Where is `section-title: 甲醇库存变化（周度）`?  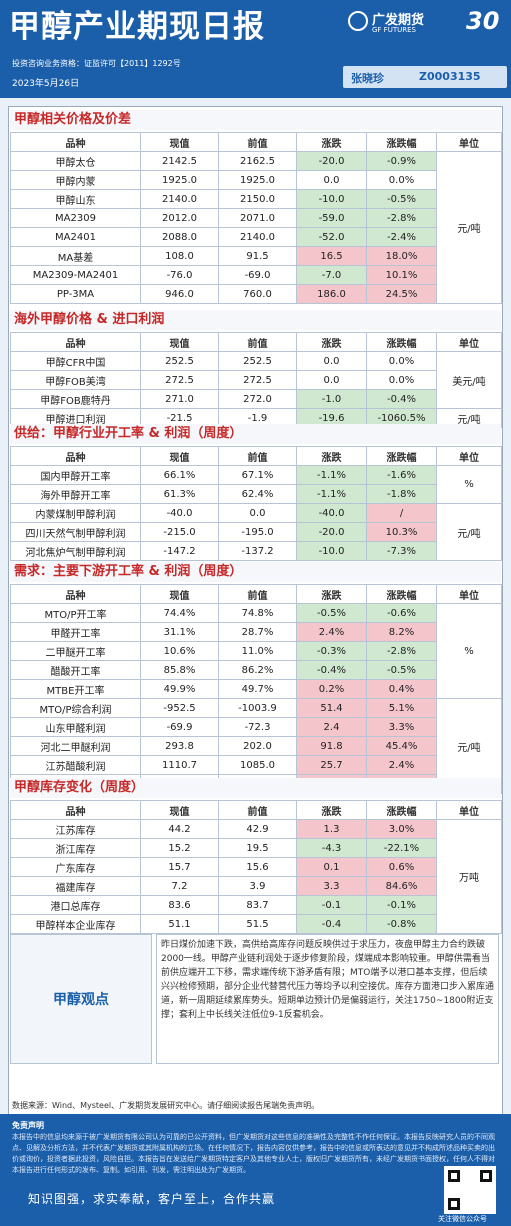 section-title: 甲醇库存变化（周度） is located at coordinates (255, 788).